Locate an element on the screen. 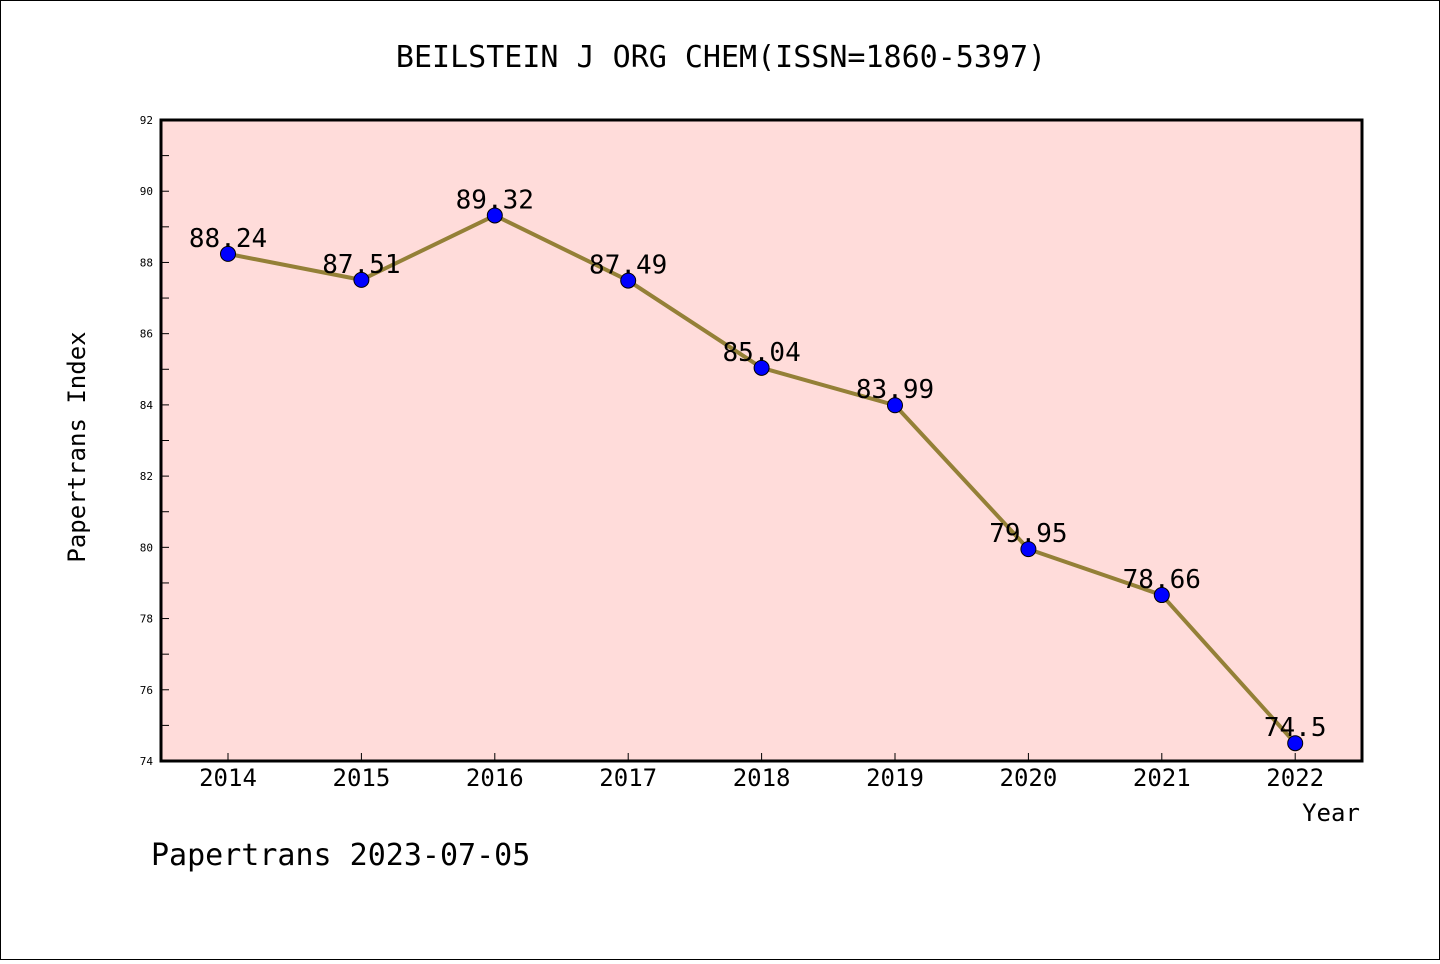  x-tick-label: 2016 is located at coordinates (495, 778).